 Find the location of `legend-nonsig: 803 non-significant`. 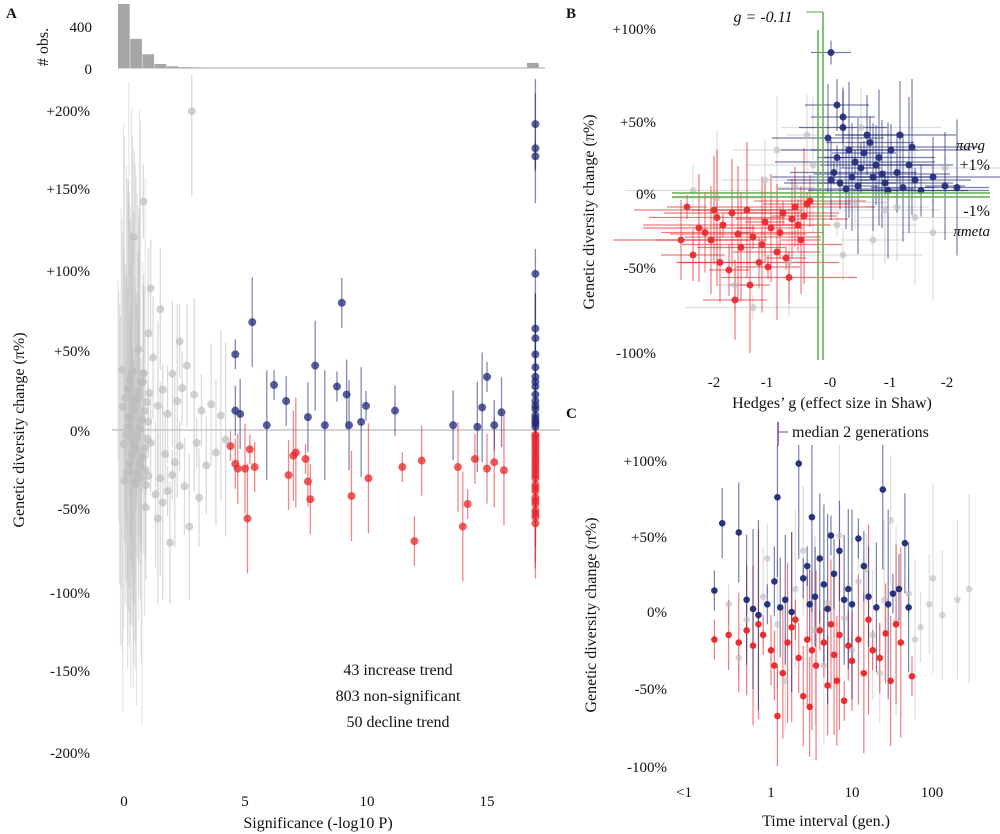

legend-nonsig: 803 non-significant is located at coordinates (398, 696).